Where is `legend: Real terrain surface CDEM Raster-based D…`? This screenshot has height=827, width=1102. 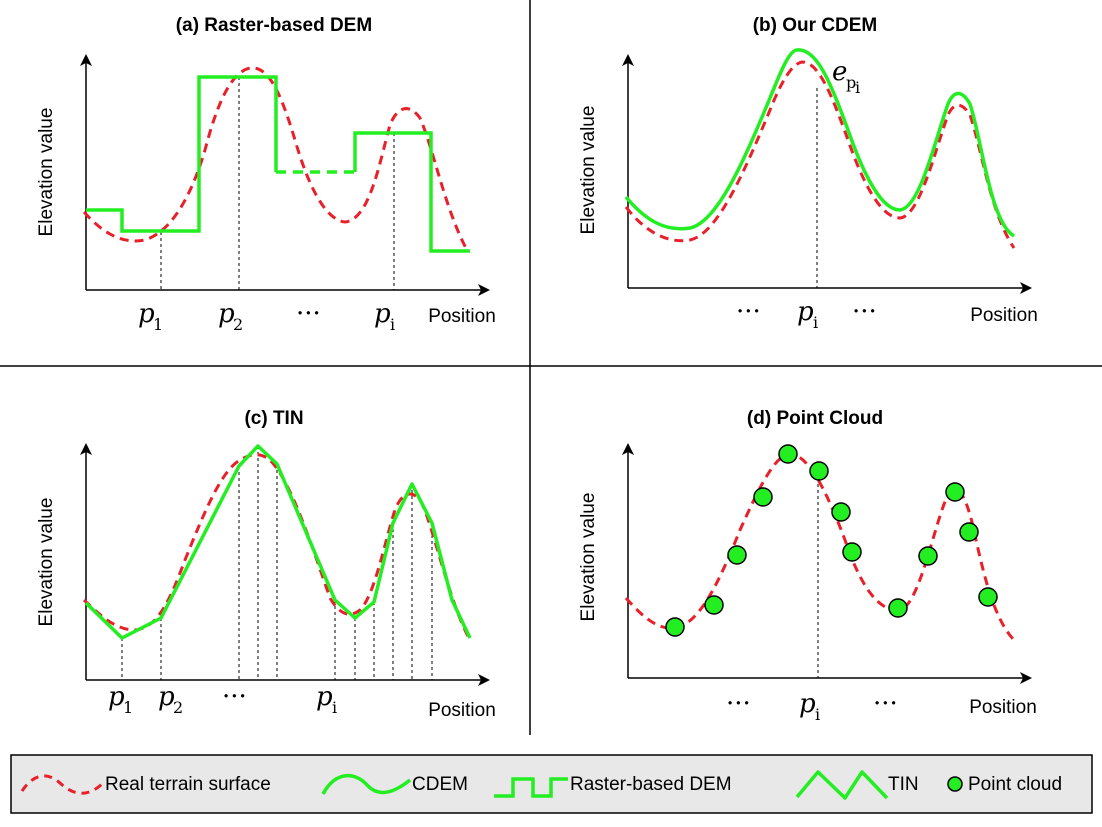
legend: Real terrain surface CDEM Raster-based D… is located at coordinates (551, 784).